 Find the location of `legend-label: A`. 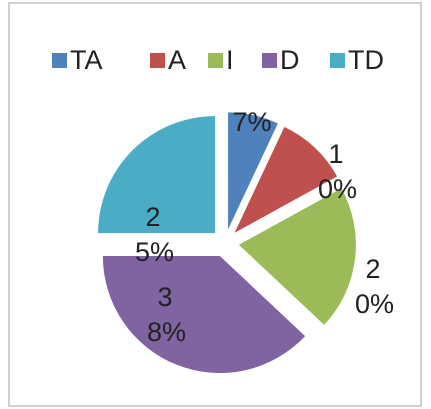

legend-label: A is located at coordinates (177, 60).